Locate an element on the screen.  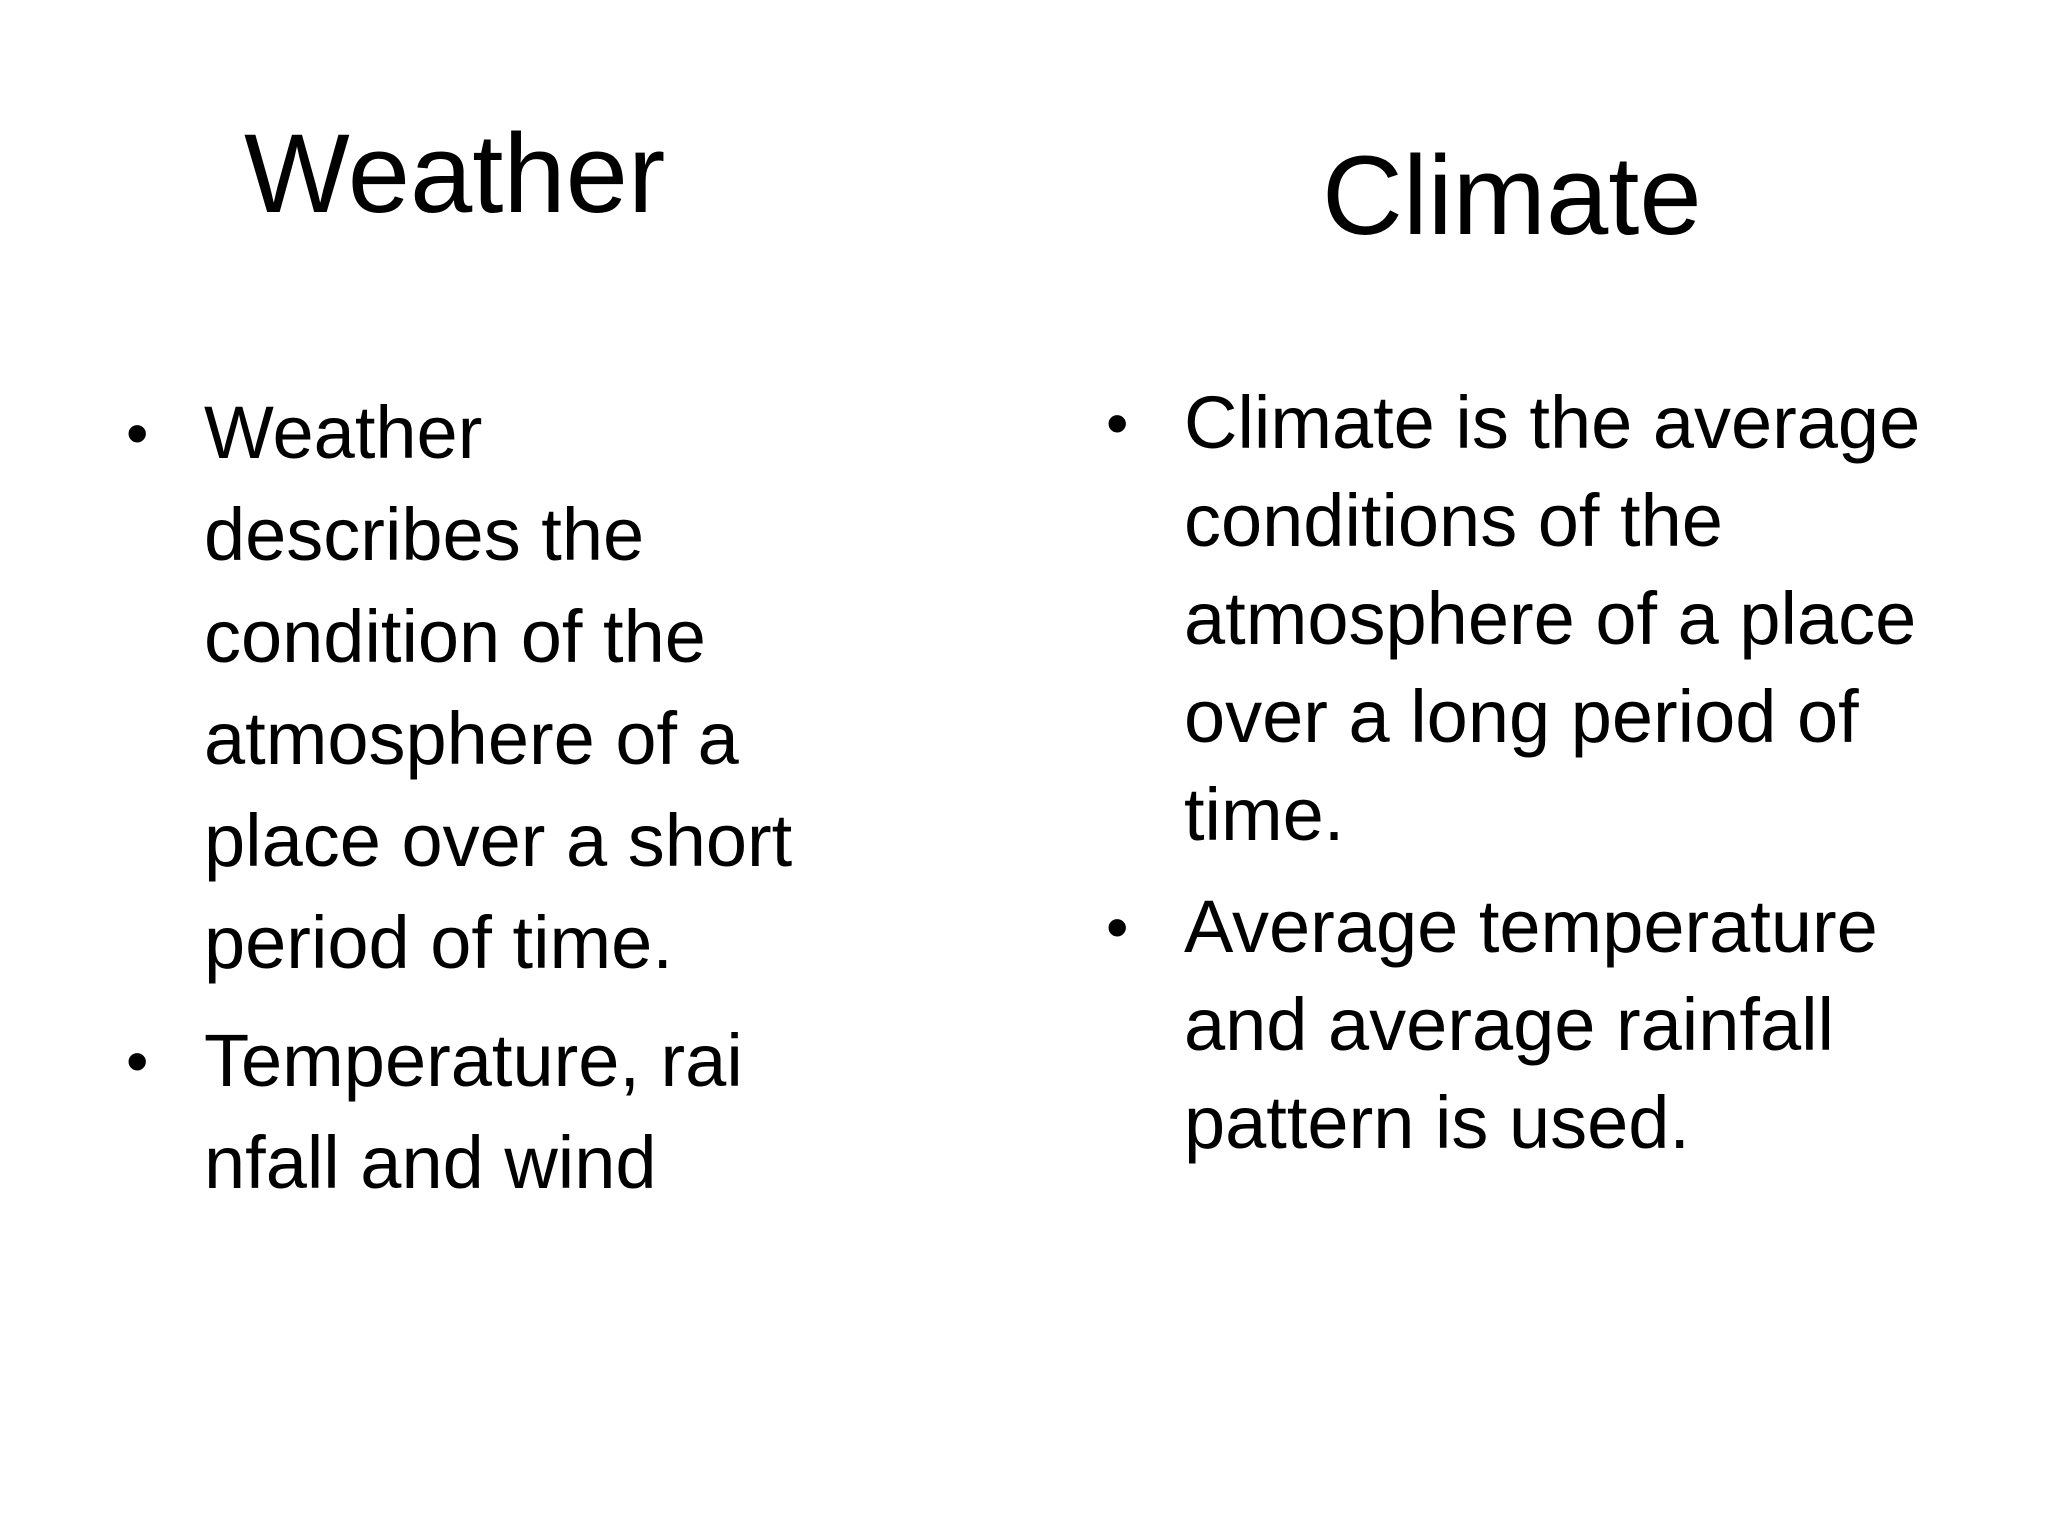
weather-bullet-factors: • Temperature, rai nfall and wind is located at coordinates (464, 1112).